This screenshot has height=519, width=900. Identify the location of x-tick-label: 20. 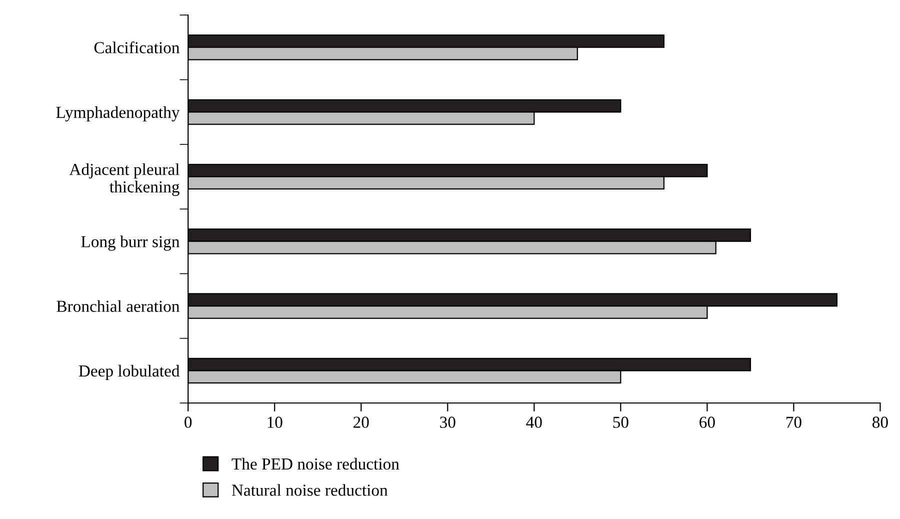
(361, 422).